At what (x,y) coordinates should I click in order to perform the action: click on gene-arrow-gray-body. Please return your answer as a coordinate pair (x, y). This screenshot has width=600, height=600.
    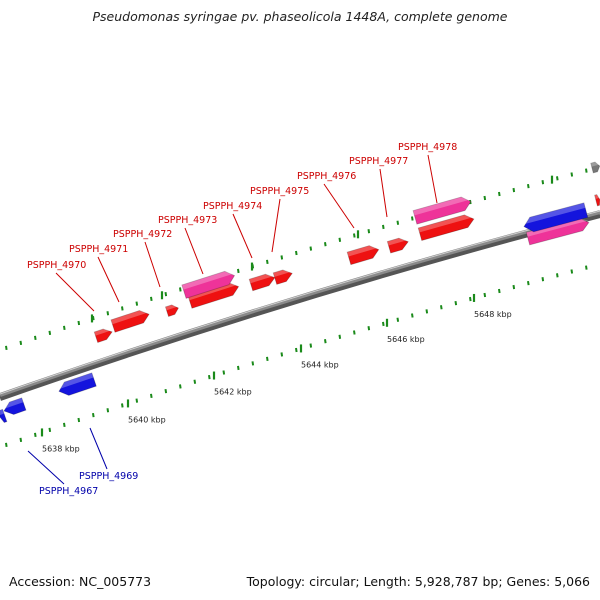
    Looking at the image, I should click on (595, 167).